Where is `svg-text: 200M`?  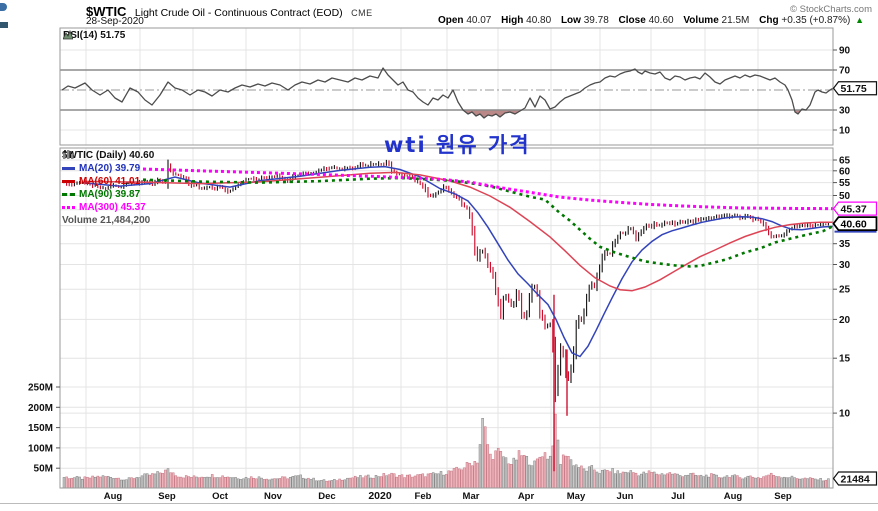
svg-text: 200M is located at coordinates (40, 408).